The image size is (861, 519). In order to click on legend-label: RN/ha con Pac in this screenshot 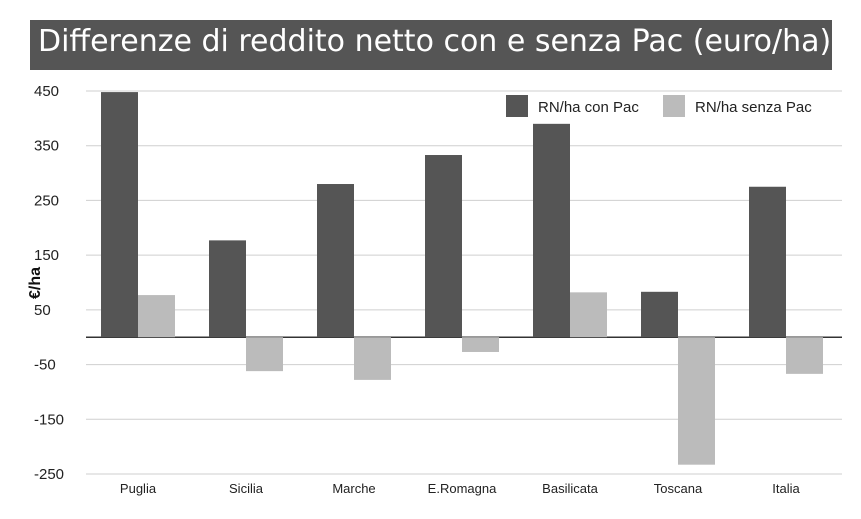, I will do `click(588, 107)`.